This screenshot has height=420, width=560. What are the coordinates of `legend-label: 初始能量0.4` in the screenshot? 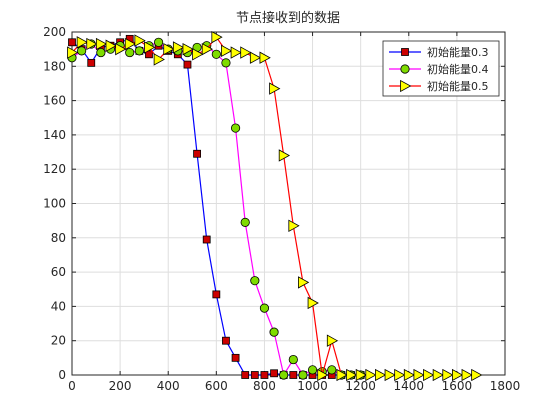 It's located at (458, 69).